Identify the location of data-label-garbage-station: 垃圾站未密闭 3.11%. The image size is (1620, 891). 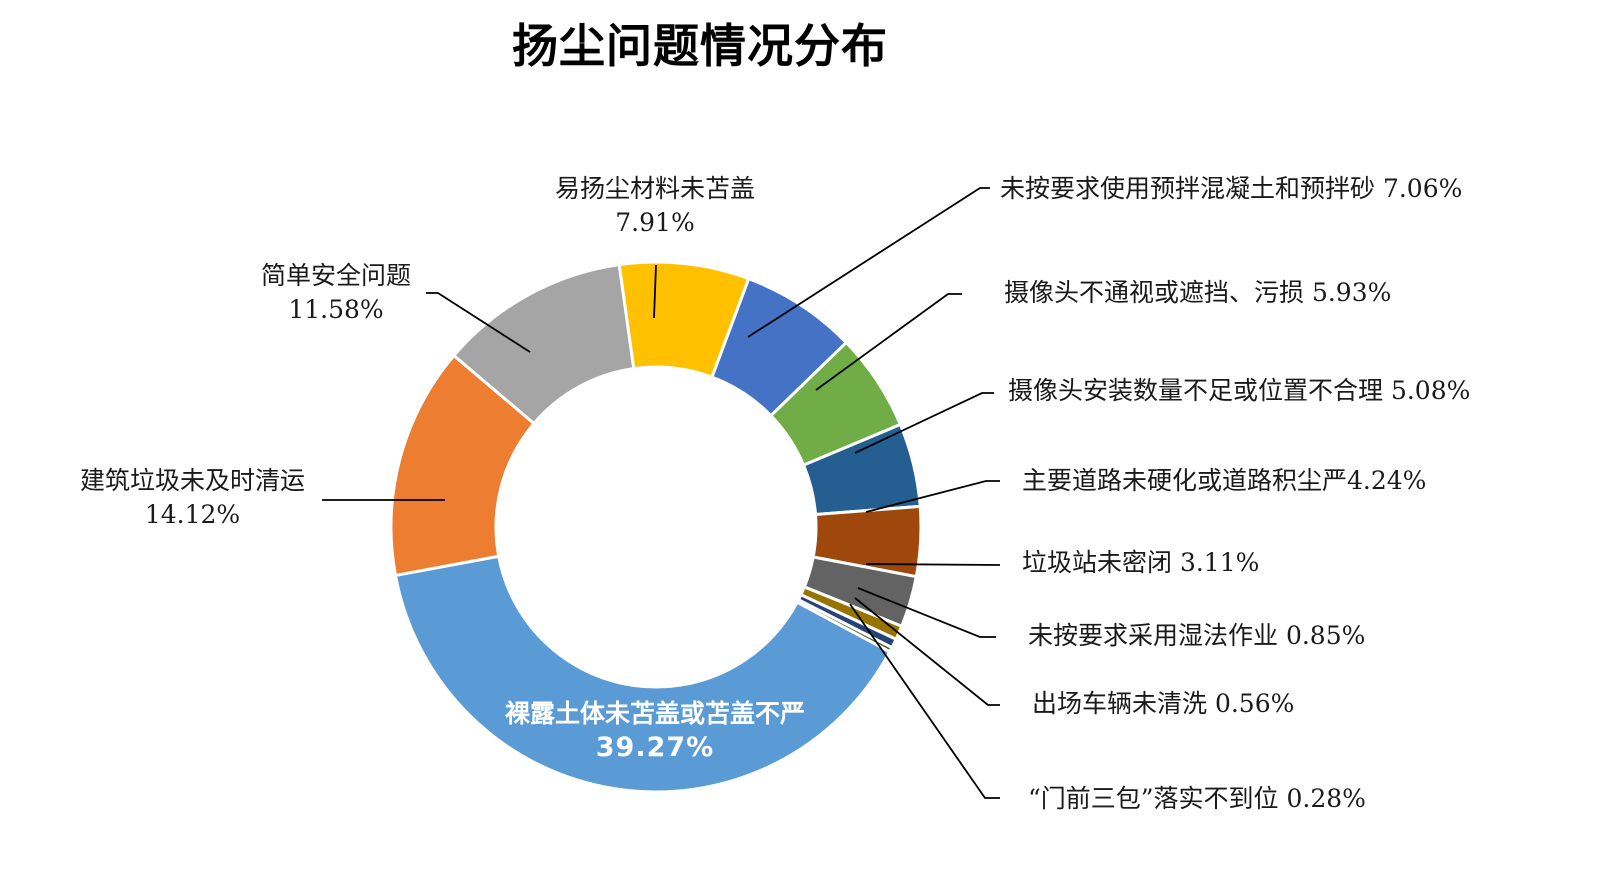
(1141, 562).